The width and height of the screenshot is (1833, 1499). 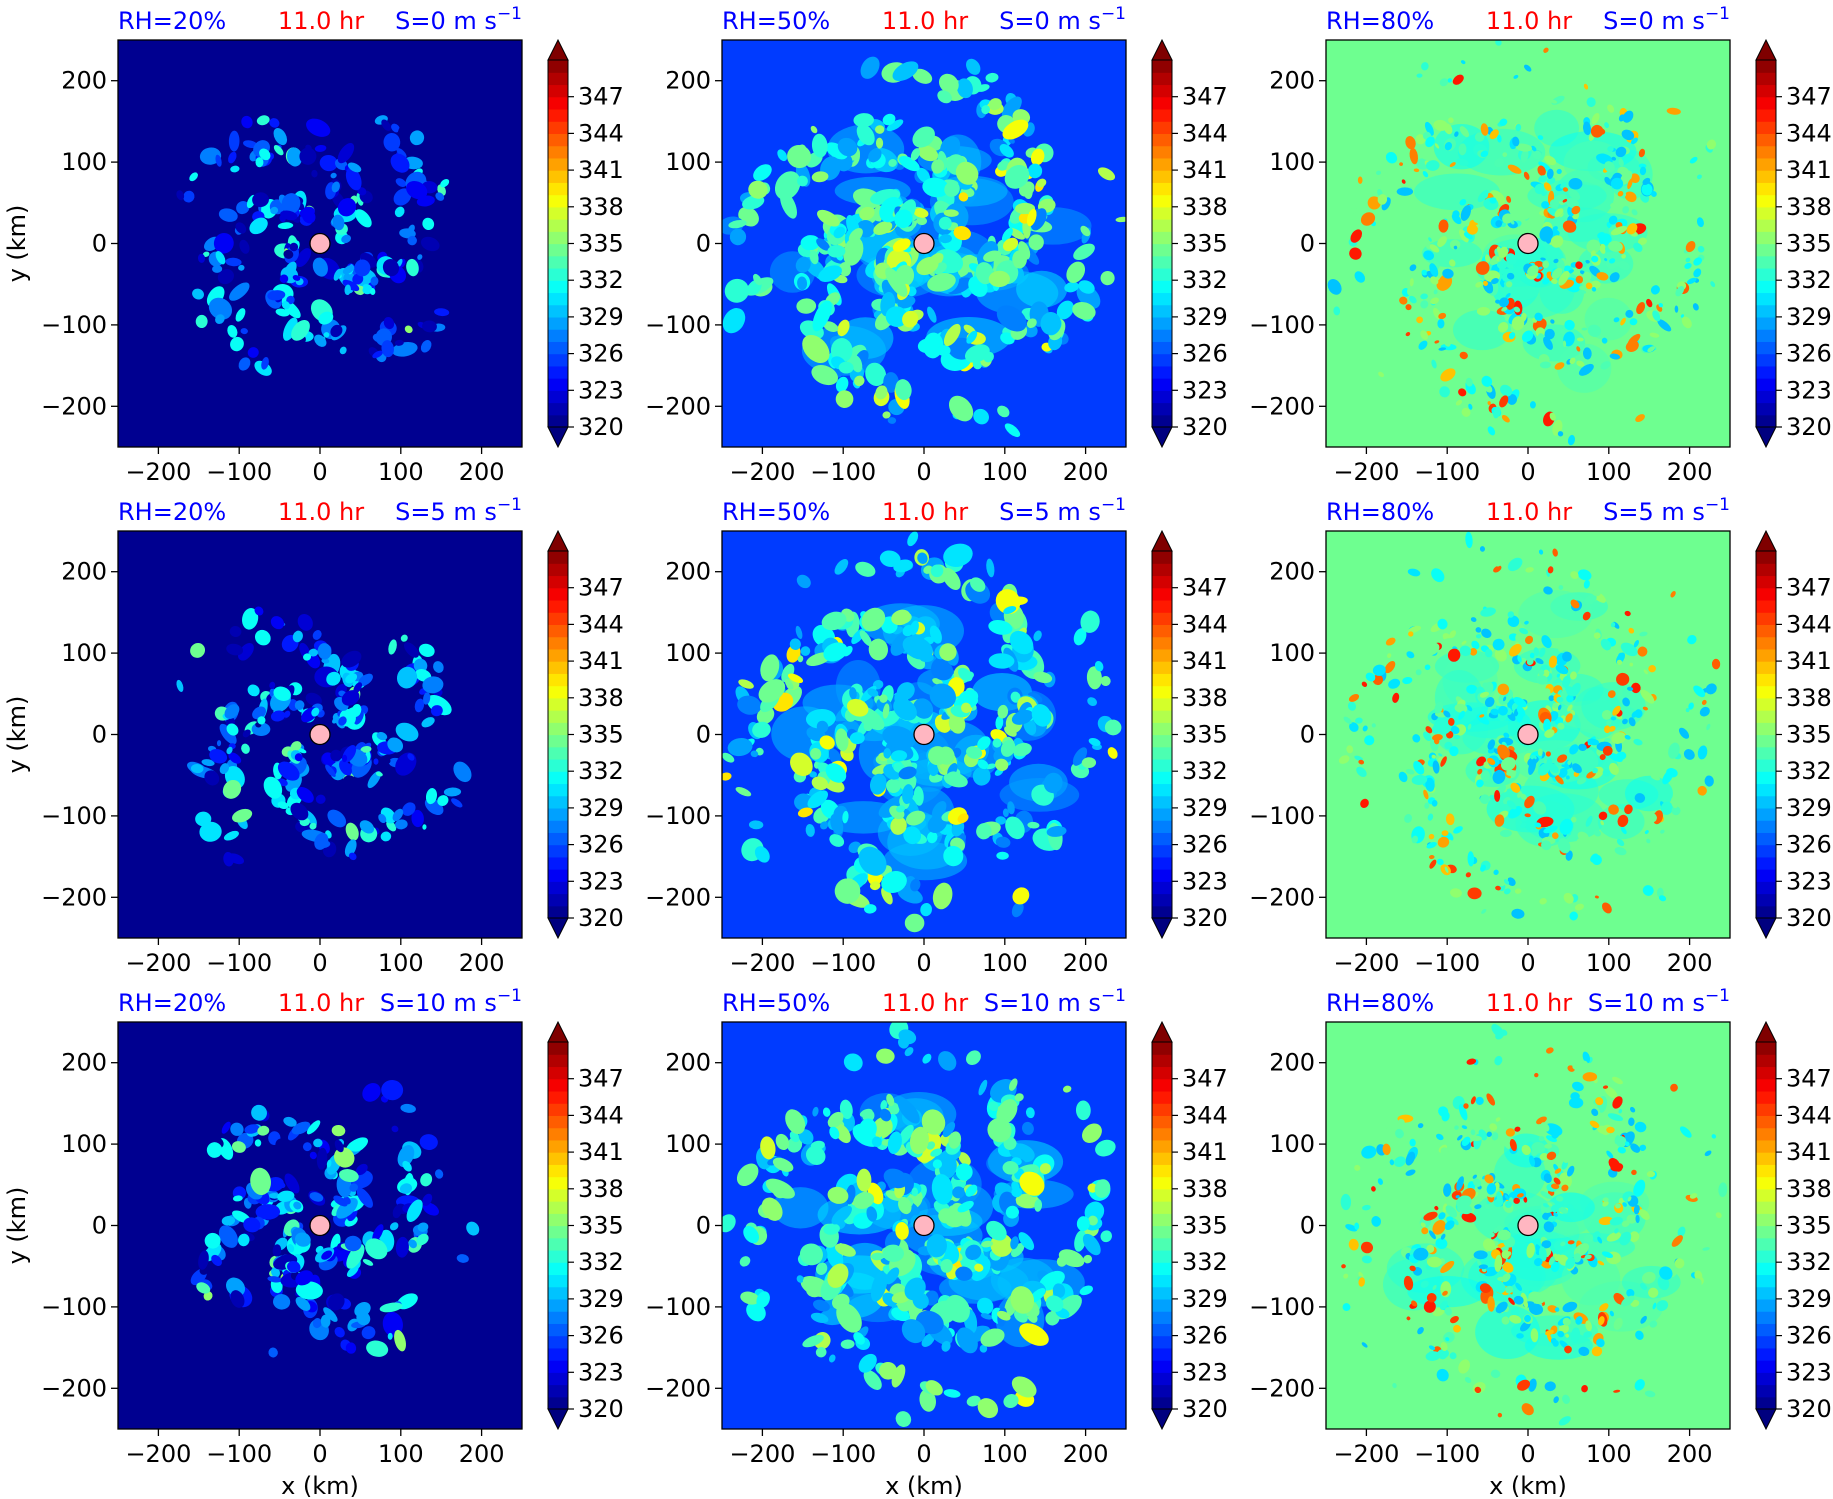 What do you see at coordinates (1527, 963) in the screenshot?
I see `x-tick-label: 0` at bounding box center [1527, 963].